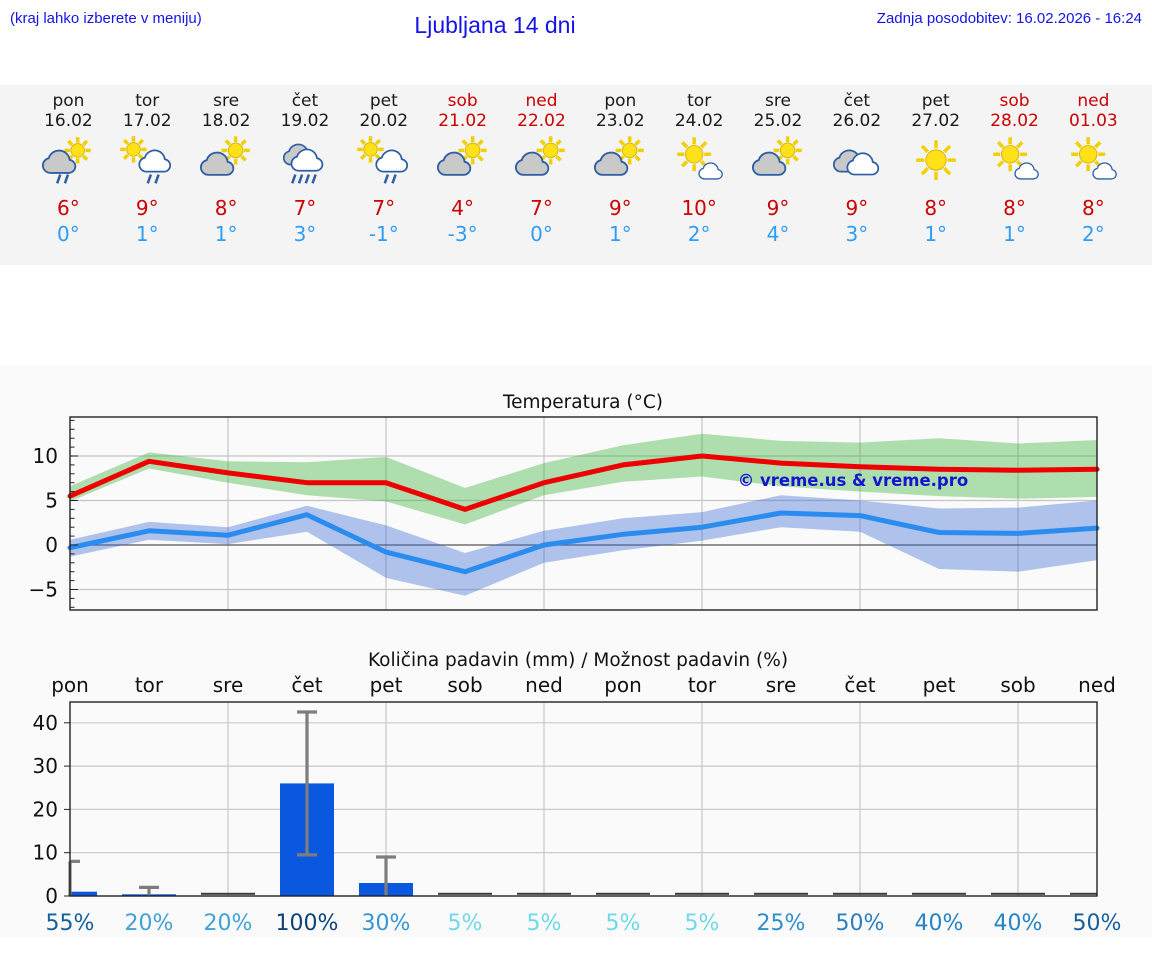 The height and width of the screenshot is (975, 1152). Describe the element at coordinates (855, 162) in the screenshot. I see `cloudy-icon` at that location.